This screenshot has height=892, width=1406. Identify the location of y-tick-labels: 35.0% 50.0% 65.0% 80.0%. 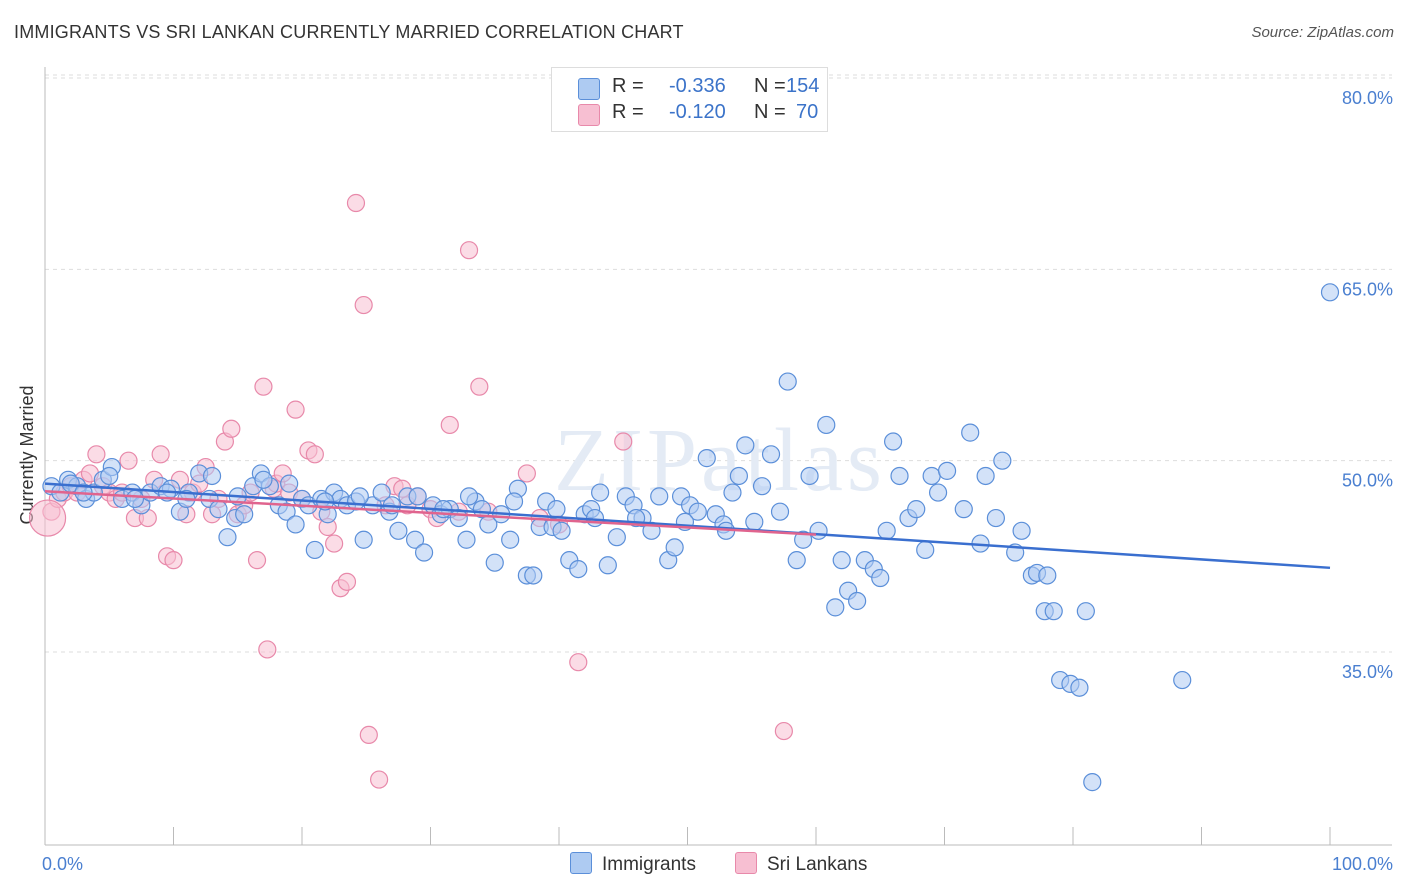
(1367, 385).